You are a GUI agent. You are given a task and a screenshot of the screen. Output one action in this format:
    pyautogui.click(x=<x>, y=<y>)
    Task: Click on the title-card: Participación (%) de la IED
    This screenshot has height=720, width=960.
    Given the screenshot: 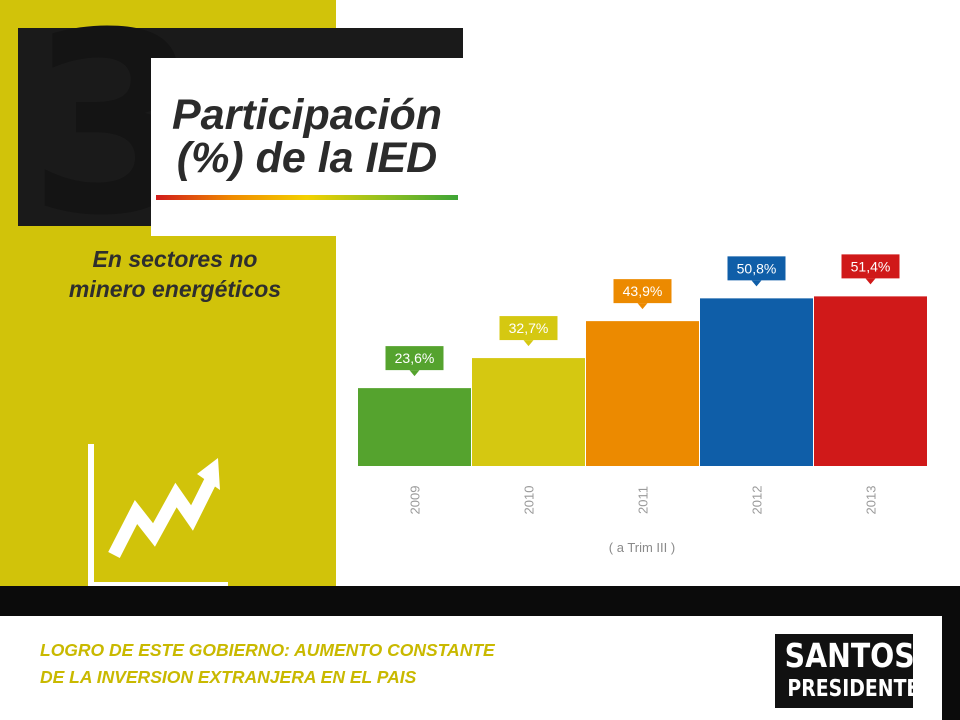 What is the action you would take?
    pyautogui.click(x=307, y=147)
    